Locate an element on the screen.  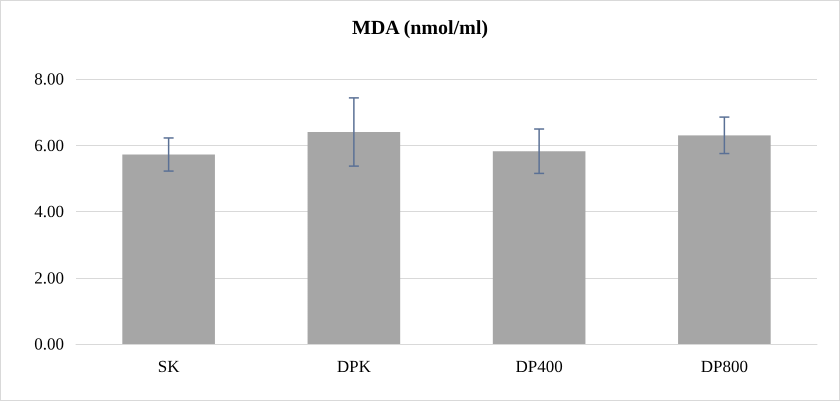
y-tick-label: 6.00 is located at coordinates (49, 145).